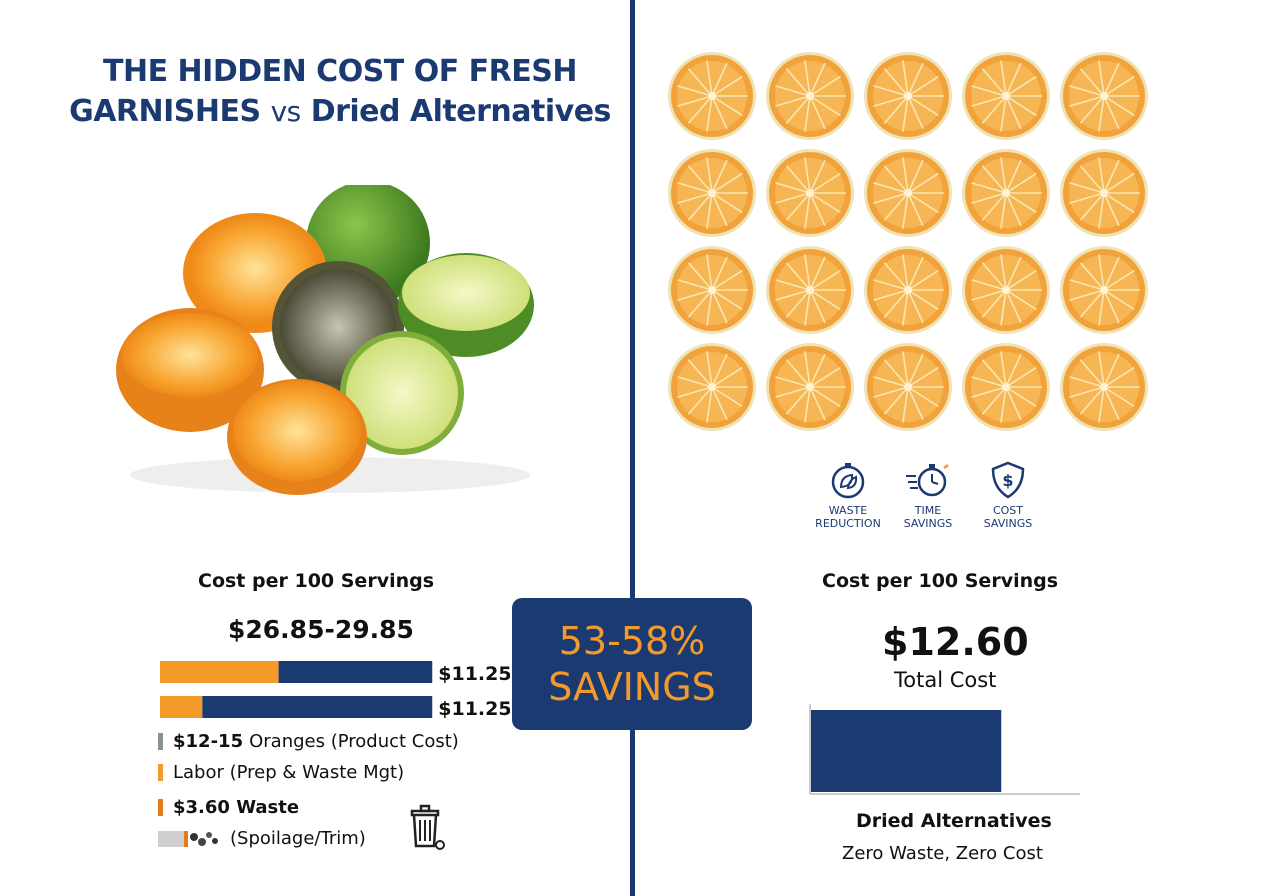  What do you see at coordinates (927, 480) in the screenshot?
I see `stopwatch-icon` at bounding box center [927, 480].